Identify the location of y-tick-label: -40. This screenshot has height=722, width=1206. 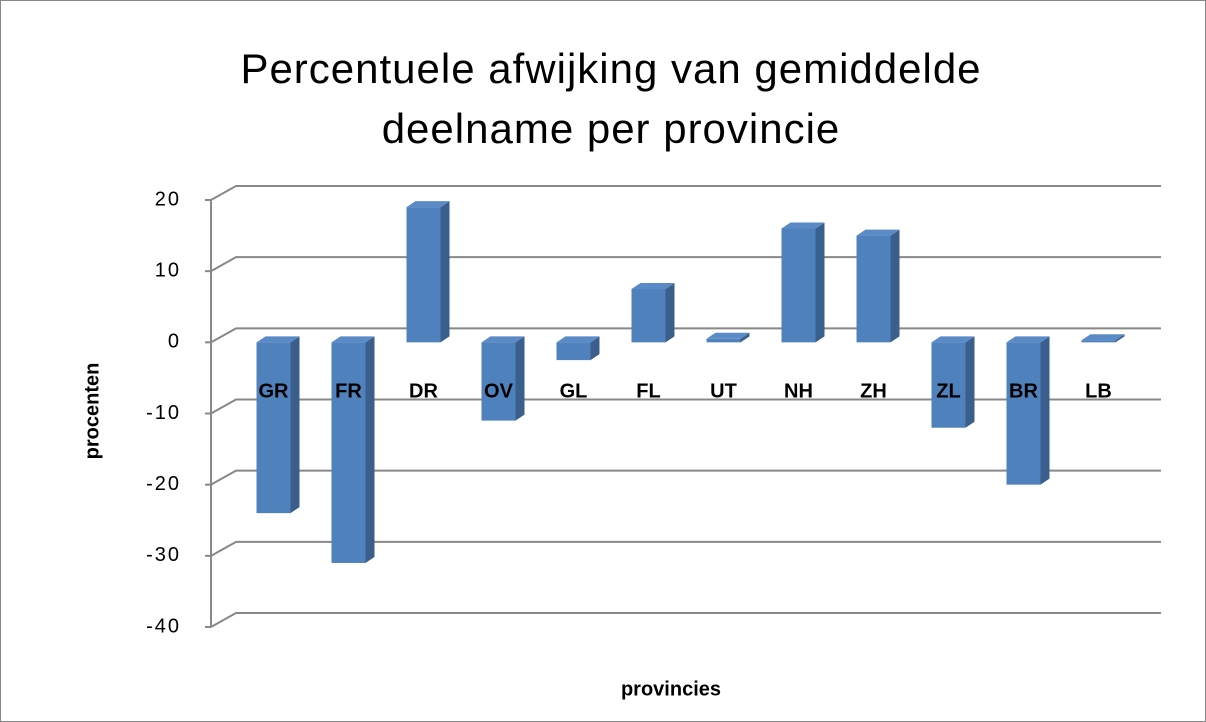
(163, 626).